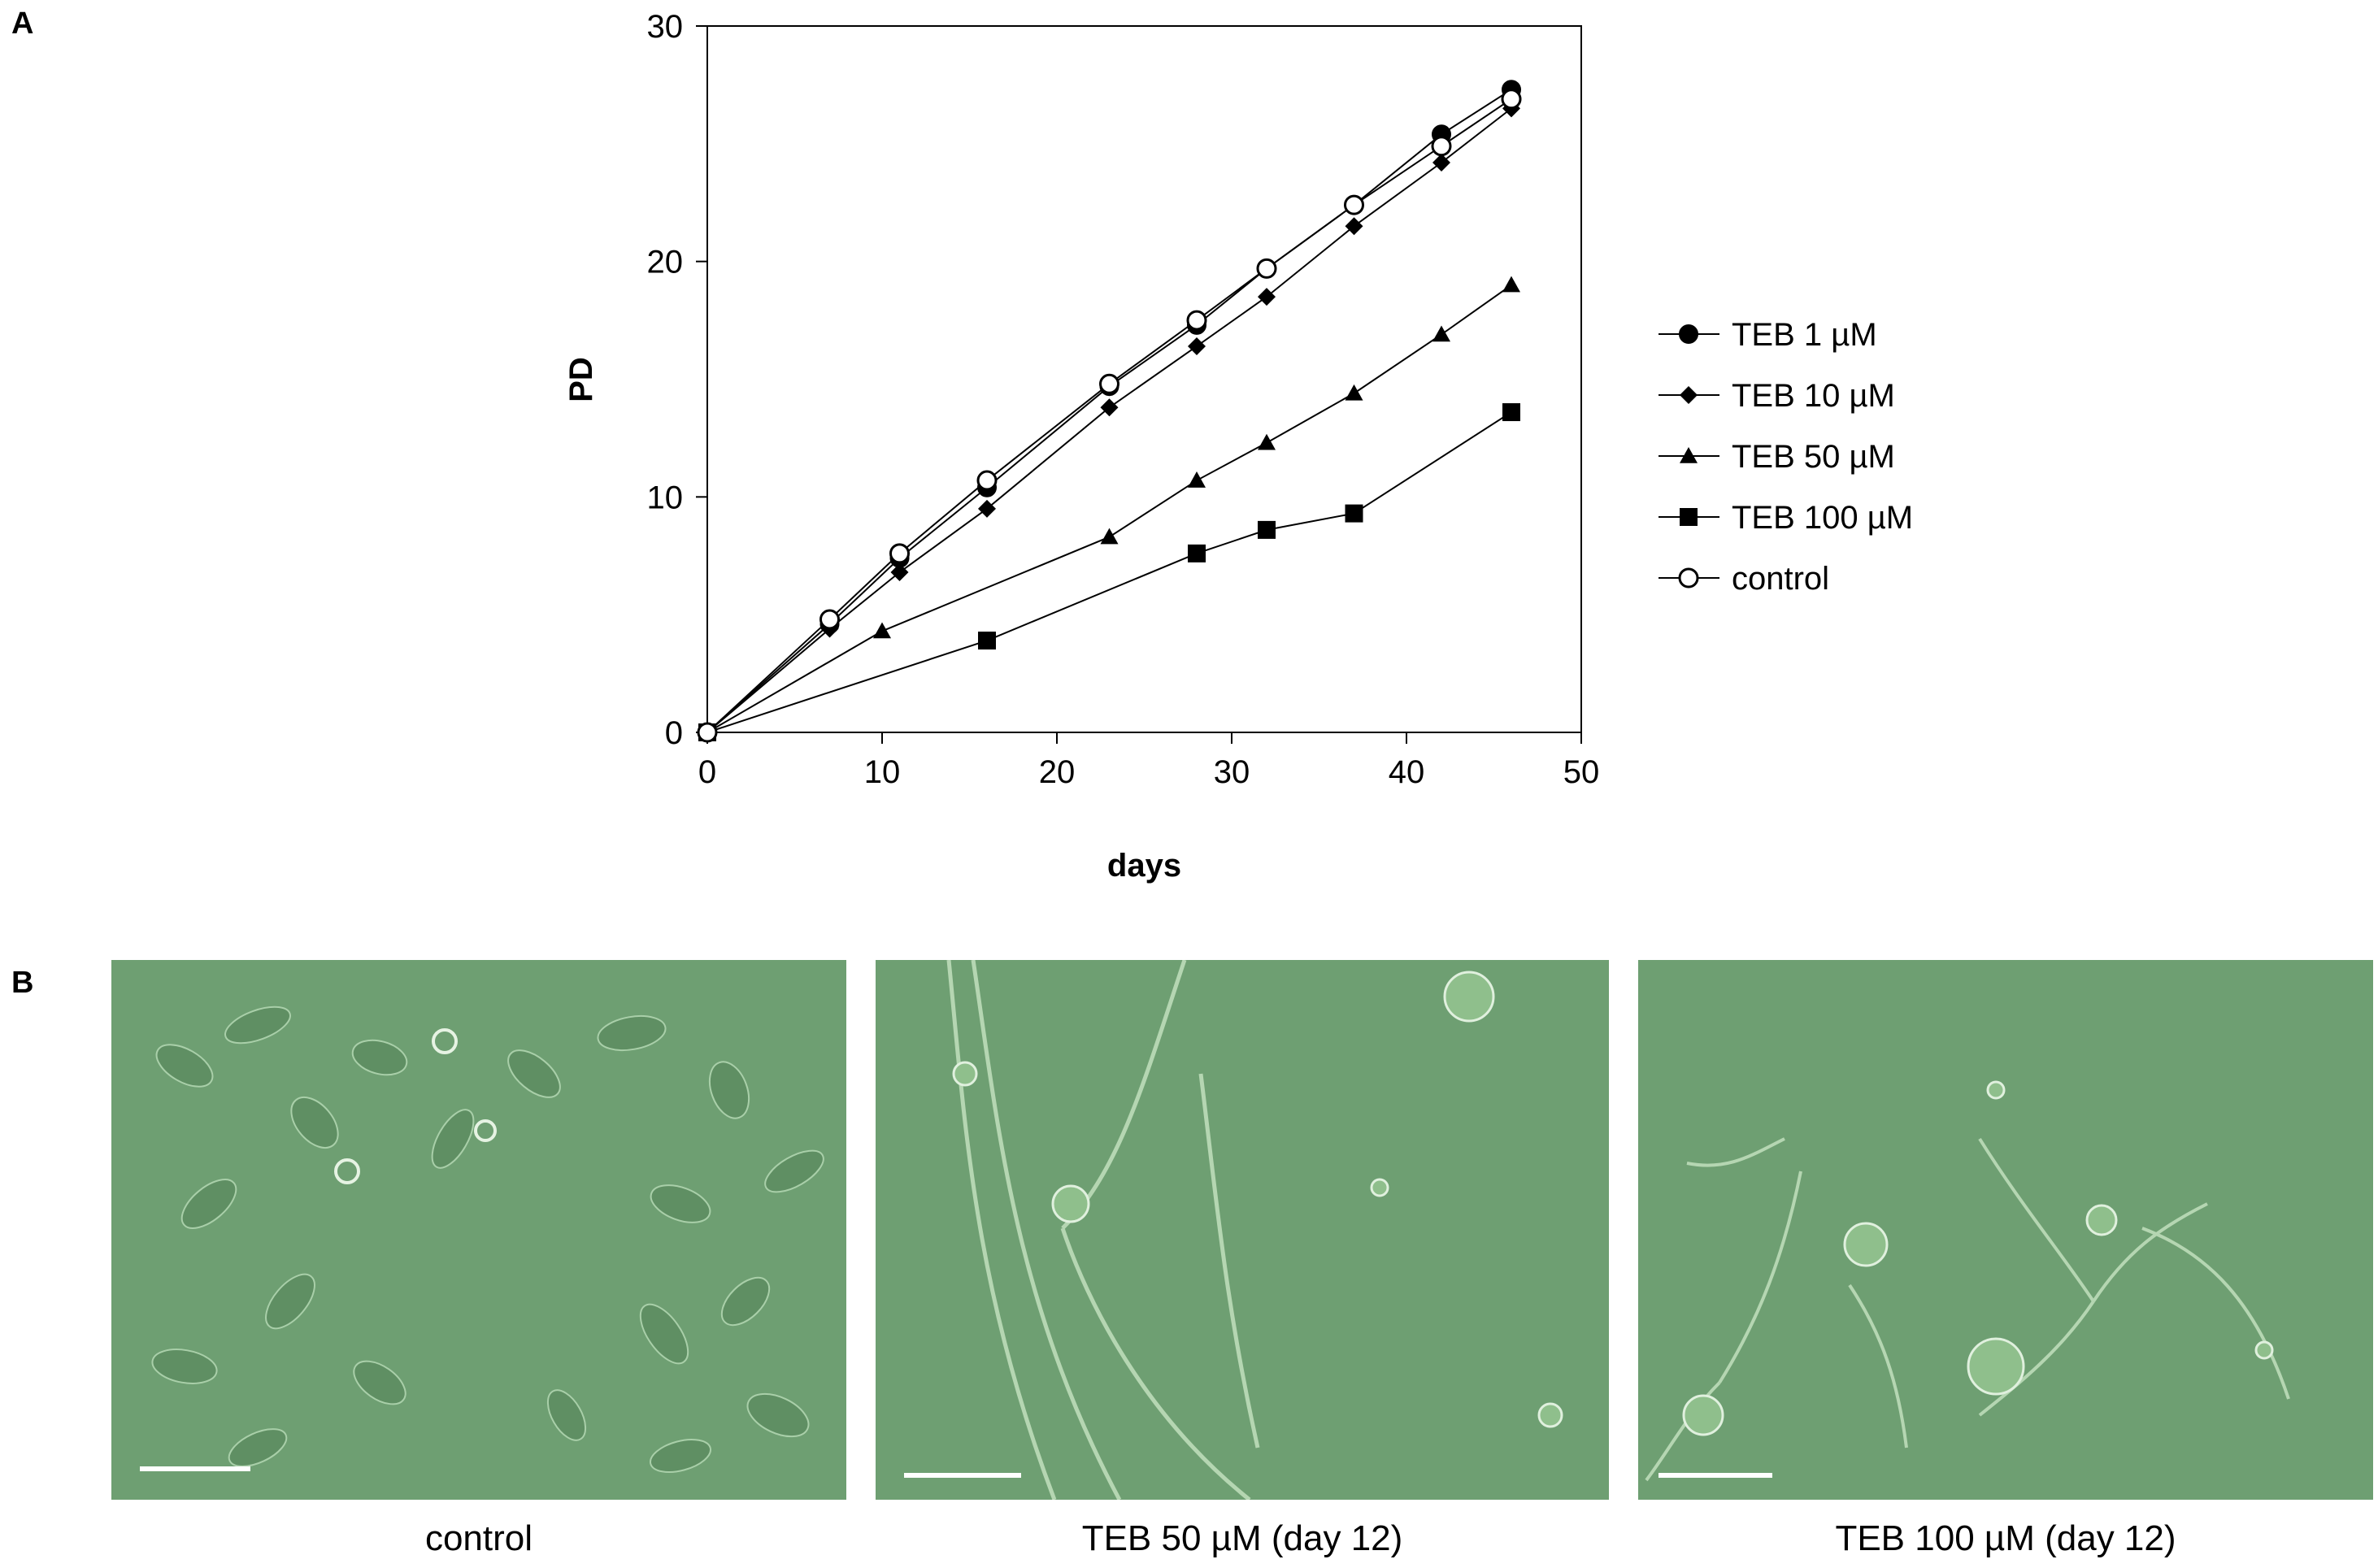 The image size is (2378, 1568). Describe the element at coordinates (479, 1230) in the screenshot. I see `micrograph-control` at that location.